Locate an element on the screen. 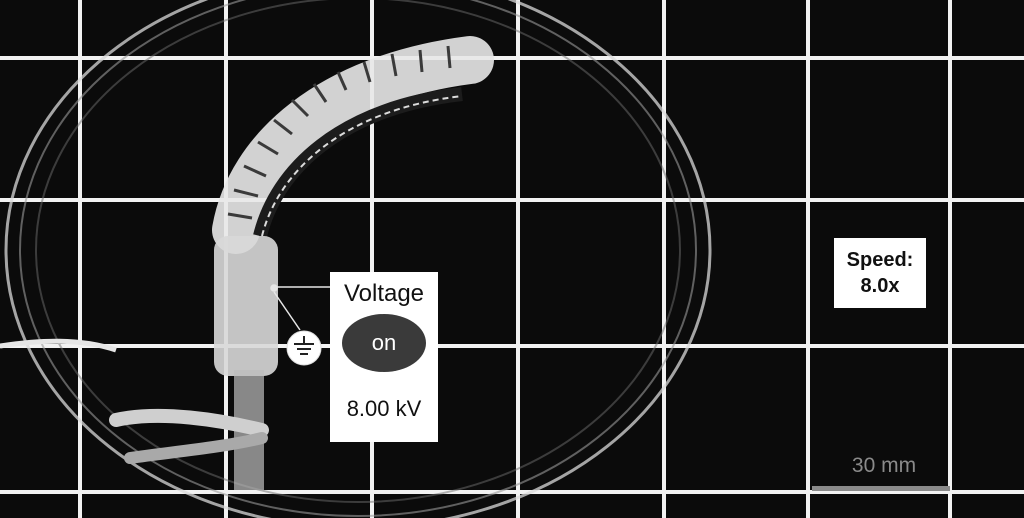 The width and height of the screenshot is (1024, 518). voltage-switch: on is located at coordinates (384, 343).